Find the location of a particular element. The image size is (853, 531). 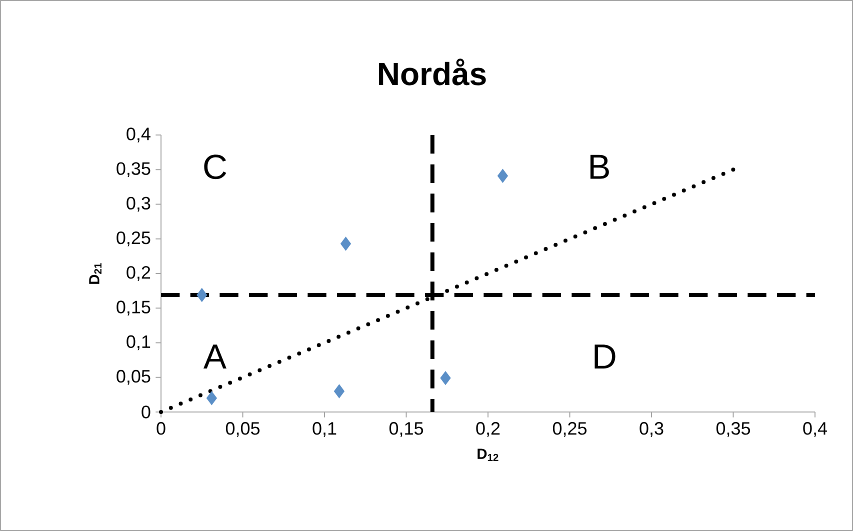

annotation: A is located at coordinates (214, 356).